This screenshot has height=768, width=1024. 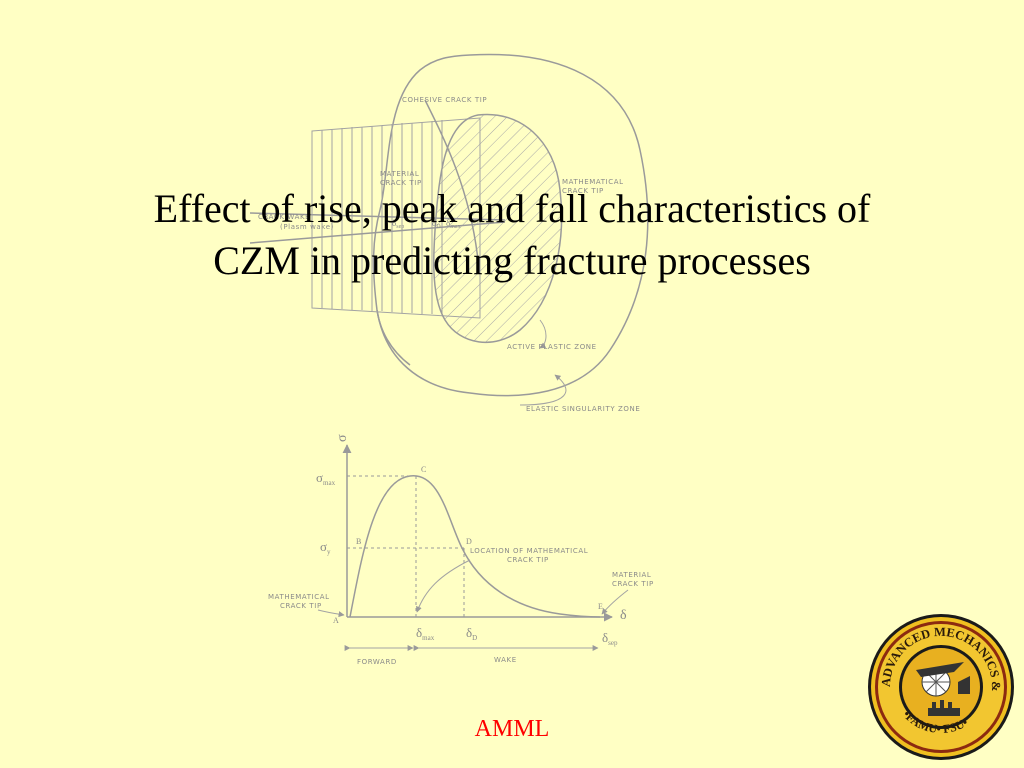 What do you see at coordinates (358, 541) in the screenshot?
I see `point-b-label: B` at bounding box center [358, 541].